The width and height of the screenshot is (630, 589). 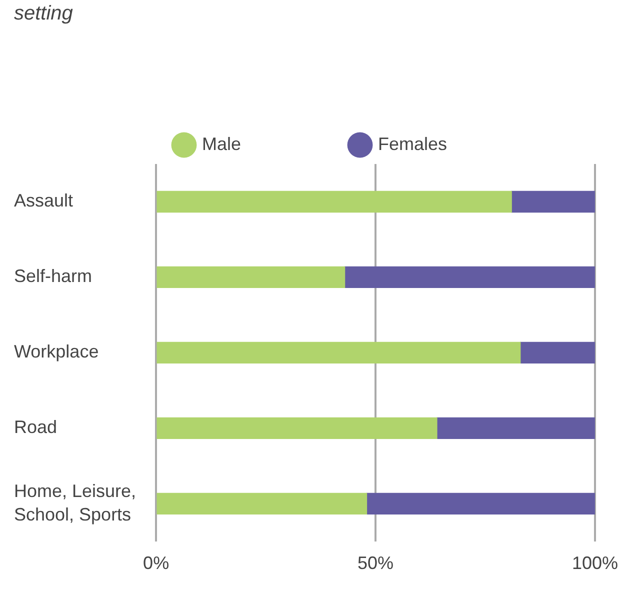 I want to click on x-tick-label: 100%, so click(x=595, y=563).